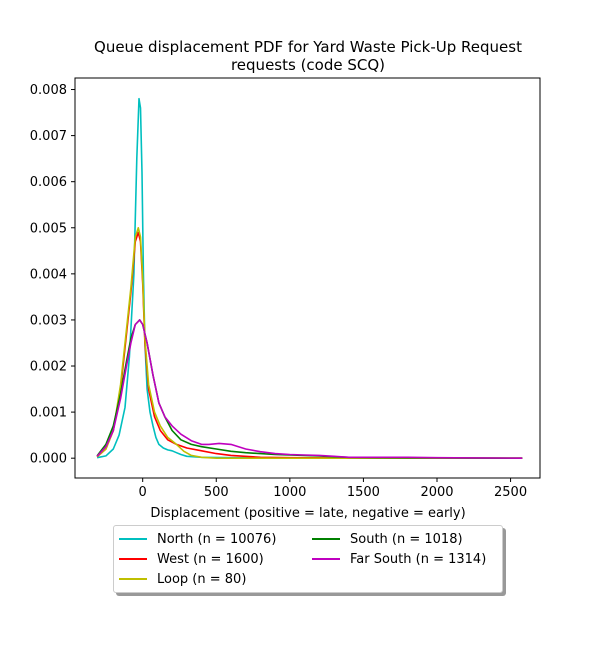 This screenshot has height=650, width=600. I want to click on legend-item-south: South (n = 1018), so click(387, 539).